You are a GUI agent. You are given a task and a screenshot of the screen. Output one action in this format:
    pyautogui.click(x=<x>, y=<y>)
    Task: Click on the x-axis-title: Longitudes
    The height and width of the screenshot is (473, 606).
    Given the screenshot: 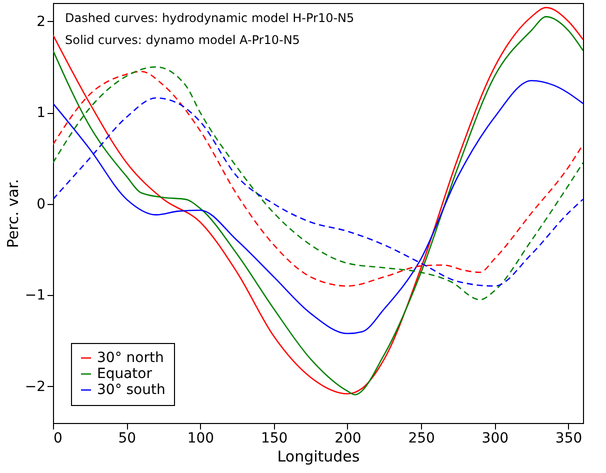 What is the action you would take?
    pyautogui.click(x=318, y=457)
    